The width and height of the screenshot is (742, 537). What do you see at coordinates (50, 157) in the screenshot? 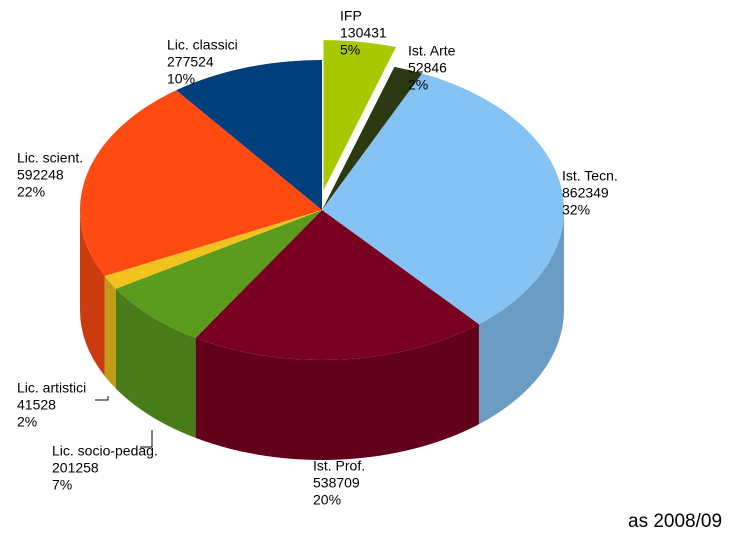
I see `slice-label: Lic. scient.` at bounding box center [50, 157].